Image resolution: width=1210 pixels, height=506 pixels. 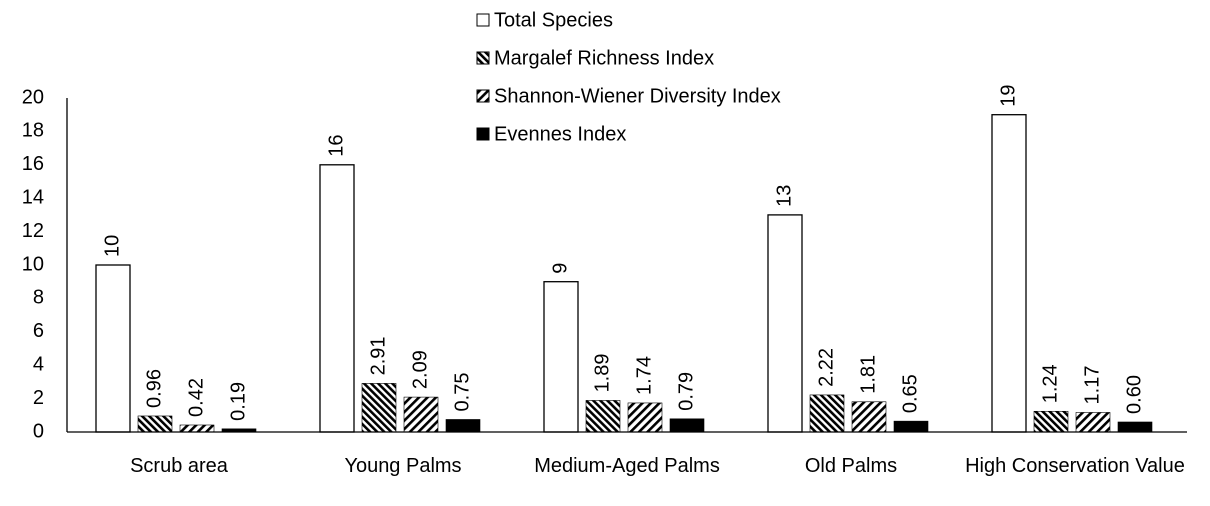 What do you see at coordinates (604, 58) in the screenshot?
I see `legend-label: Margalef Richness Index` at bounding box center [604, 58].